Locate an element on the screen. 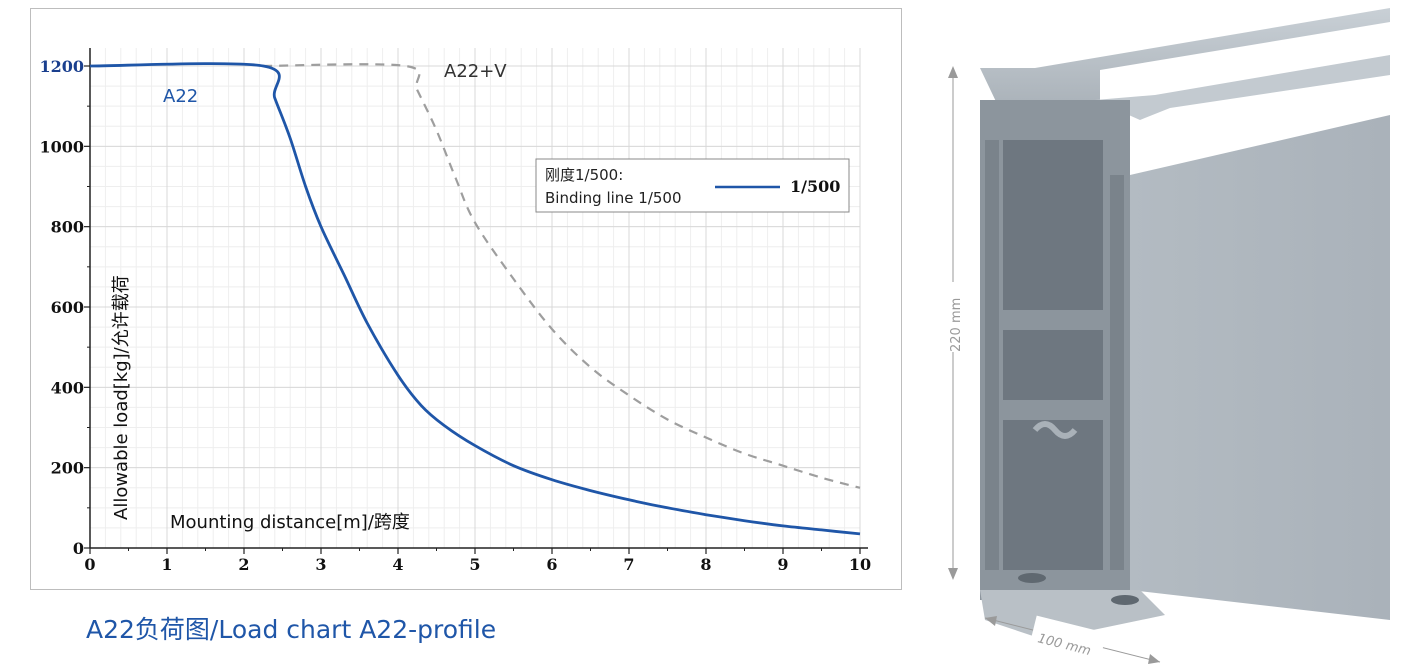 The image size is (1405, 671). profile-cavity-middle is located at coordinates (1053, 365).